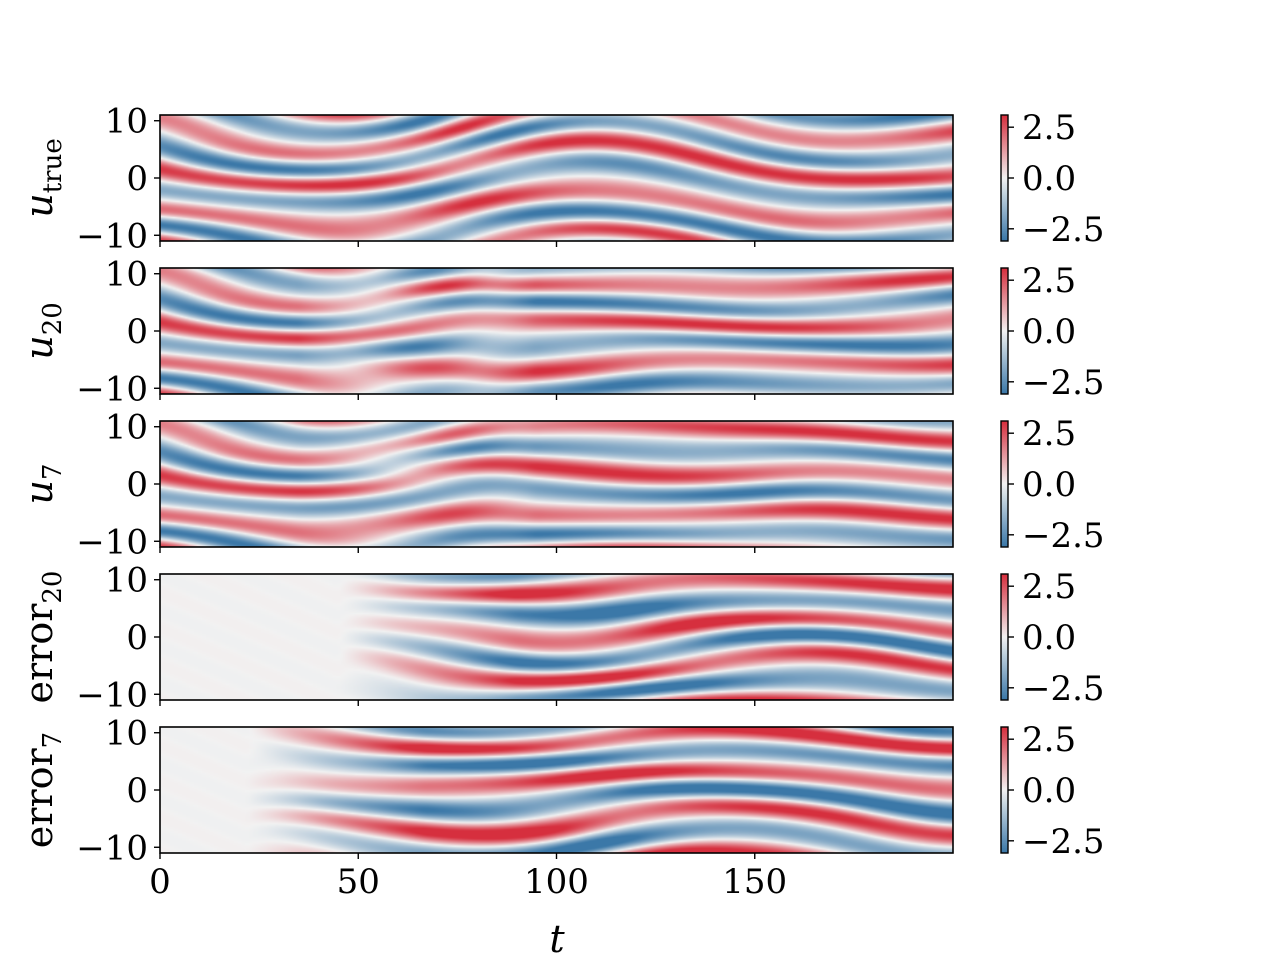 This screenshot has height=960, width=1280. Describe the element at coordinates (160, 882) in the screenshot. I see `x-tick-label: 0` at that location.